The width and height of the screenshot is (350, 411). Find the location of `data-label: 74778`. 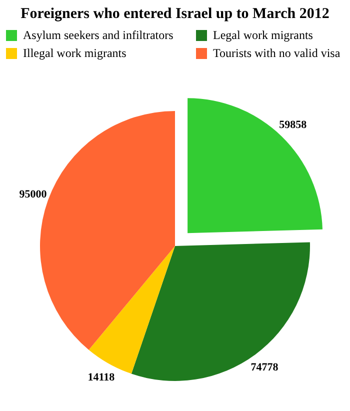

data-label: 74778 is located at coordinates (264, 368).